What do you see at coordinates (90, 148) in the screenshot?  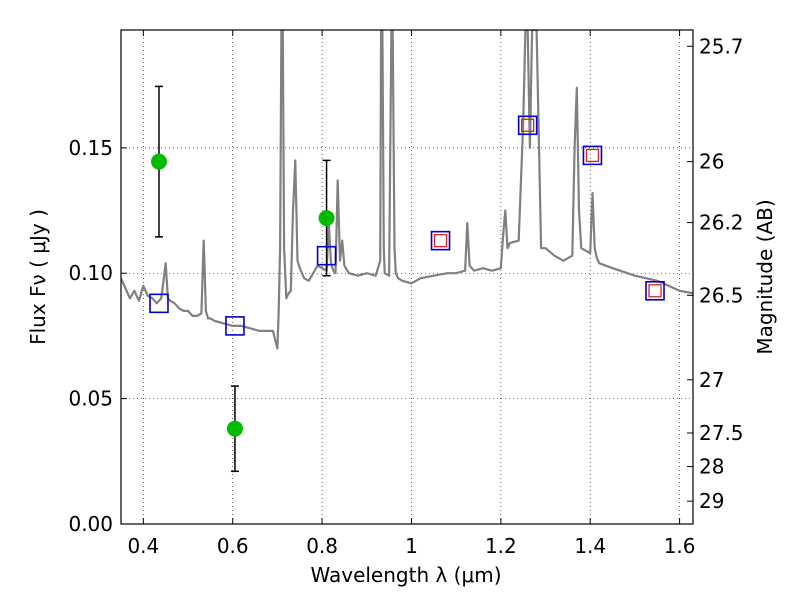 I see `y-tick-label: 0.15` at bounding box center [90, 148].